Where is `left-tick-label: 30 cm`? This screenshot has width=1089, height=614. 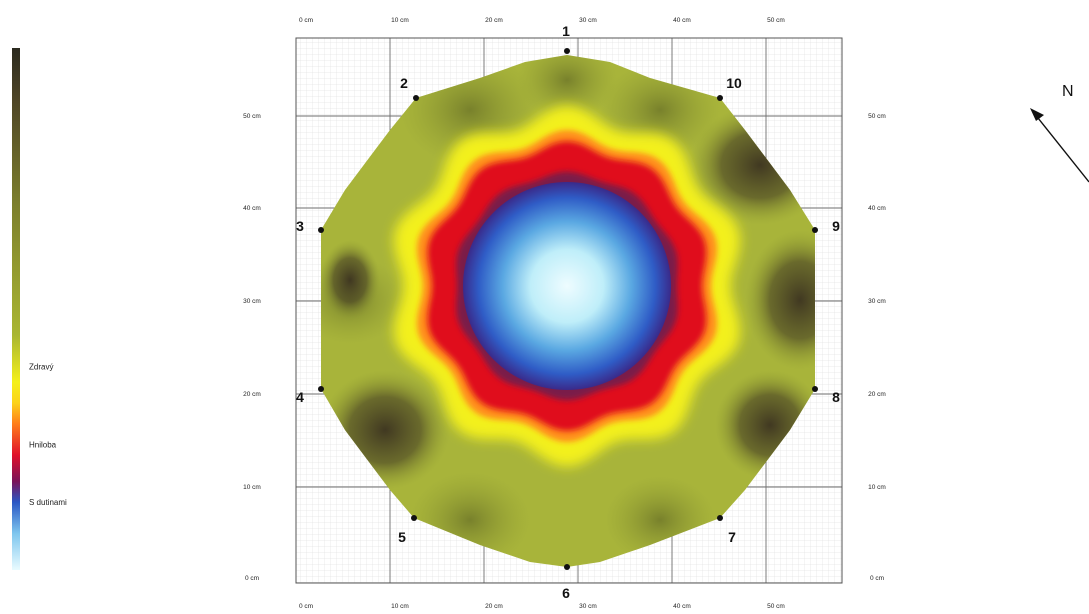
left-tick-label: 30 cm is located at coordinates (252, 301).